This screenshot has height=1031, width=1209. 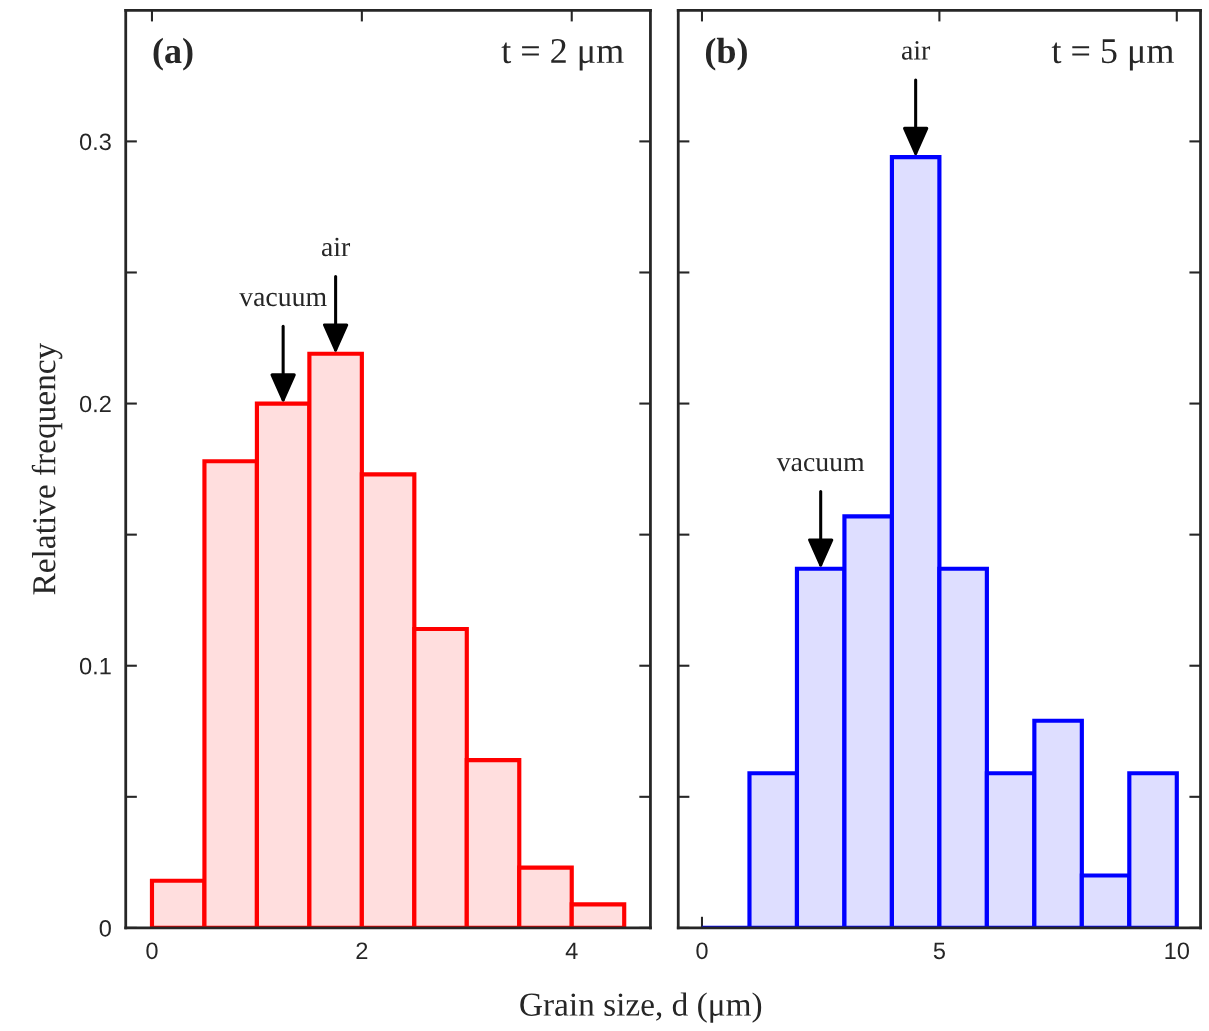 What do you see at coordinates (571, 950) in the screenshot?
I see `x-tick-label: 4` at bounding box center [571, 950].